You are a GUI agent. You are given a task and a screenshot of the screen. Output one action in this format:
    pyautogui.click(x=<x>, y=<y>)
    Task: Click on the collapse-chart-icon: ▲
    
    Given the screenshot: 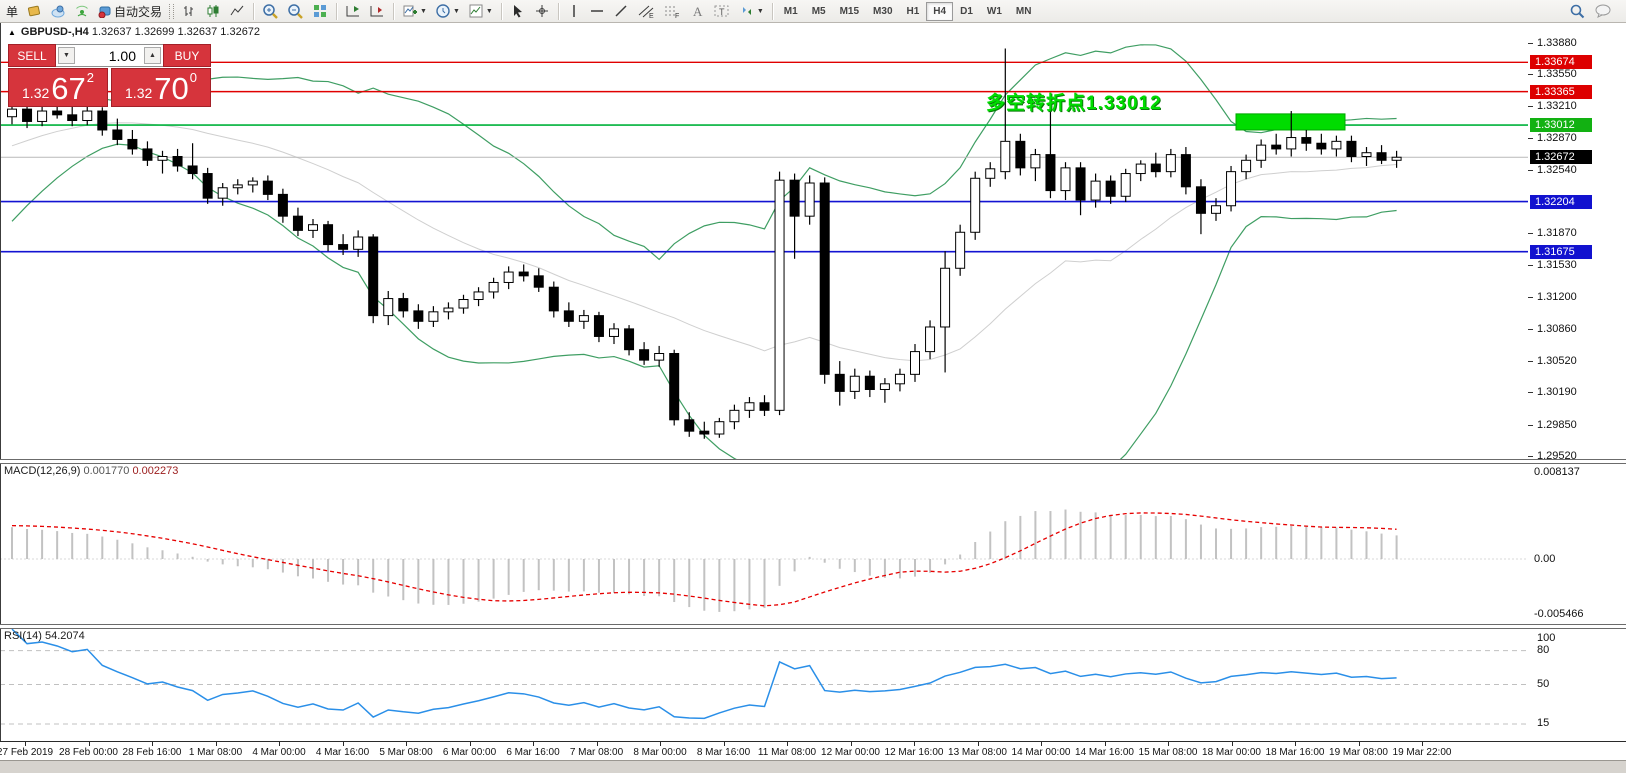 What is the action you would take?
    pyautogui.click(x=12, y=32)
    